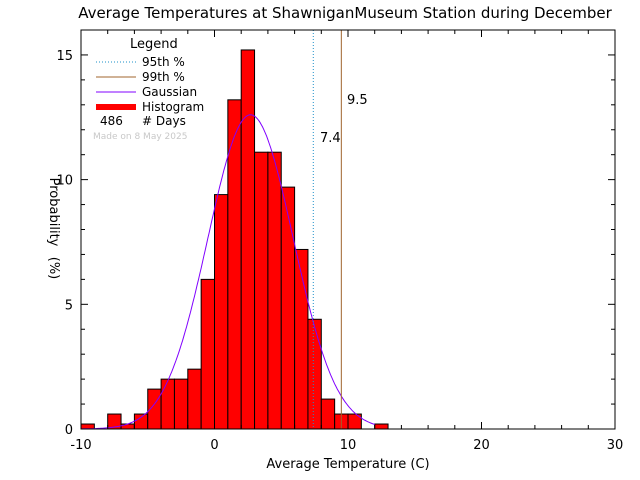 The image size is (640, 480). I want to click on percentile-99-label: 9.5, so click(357, 100).